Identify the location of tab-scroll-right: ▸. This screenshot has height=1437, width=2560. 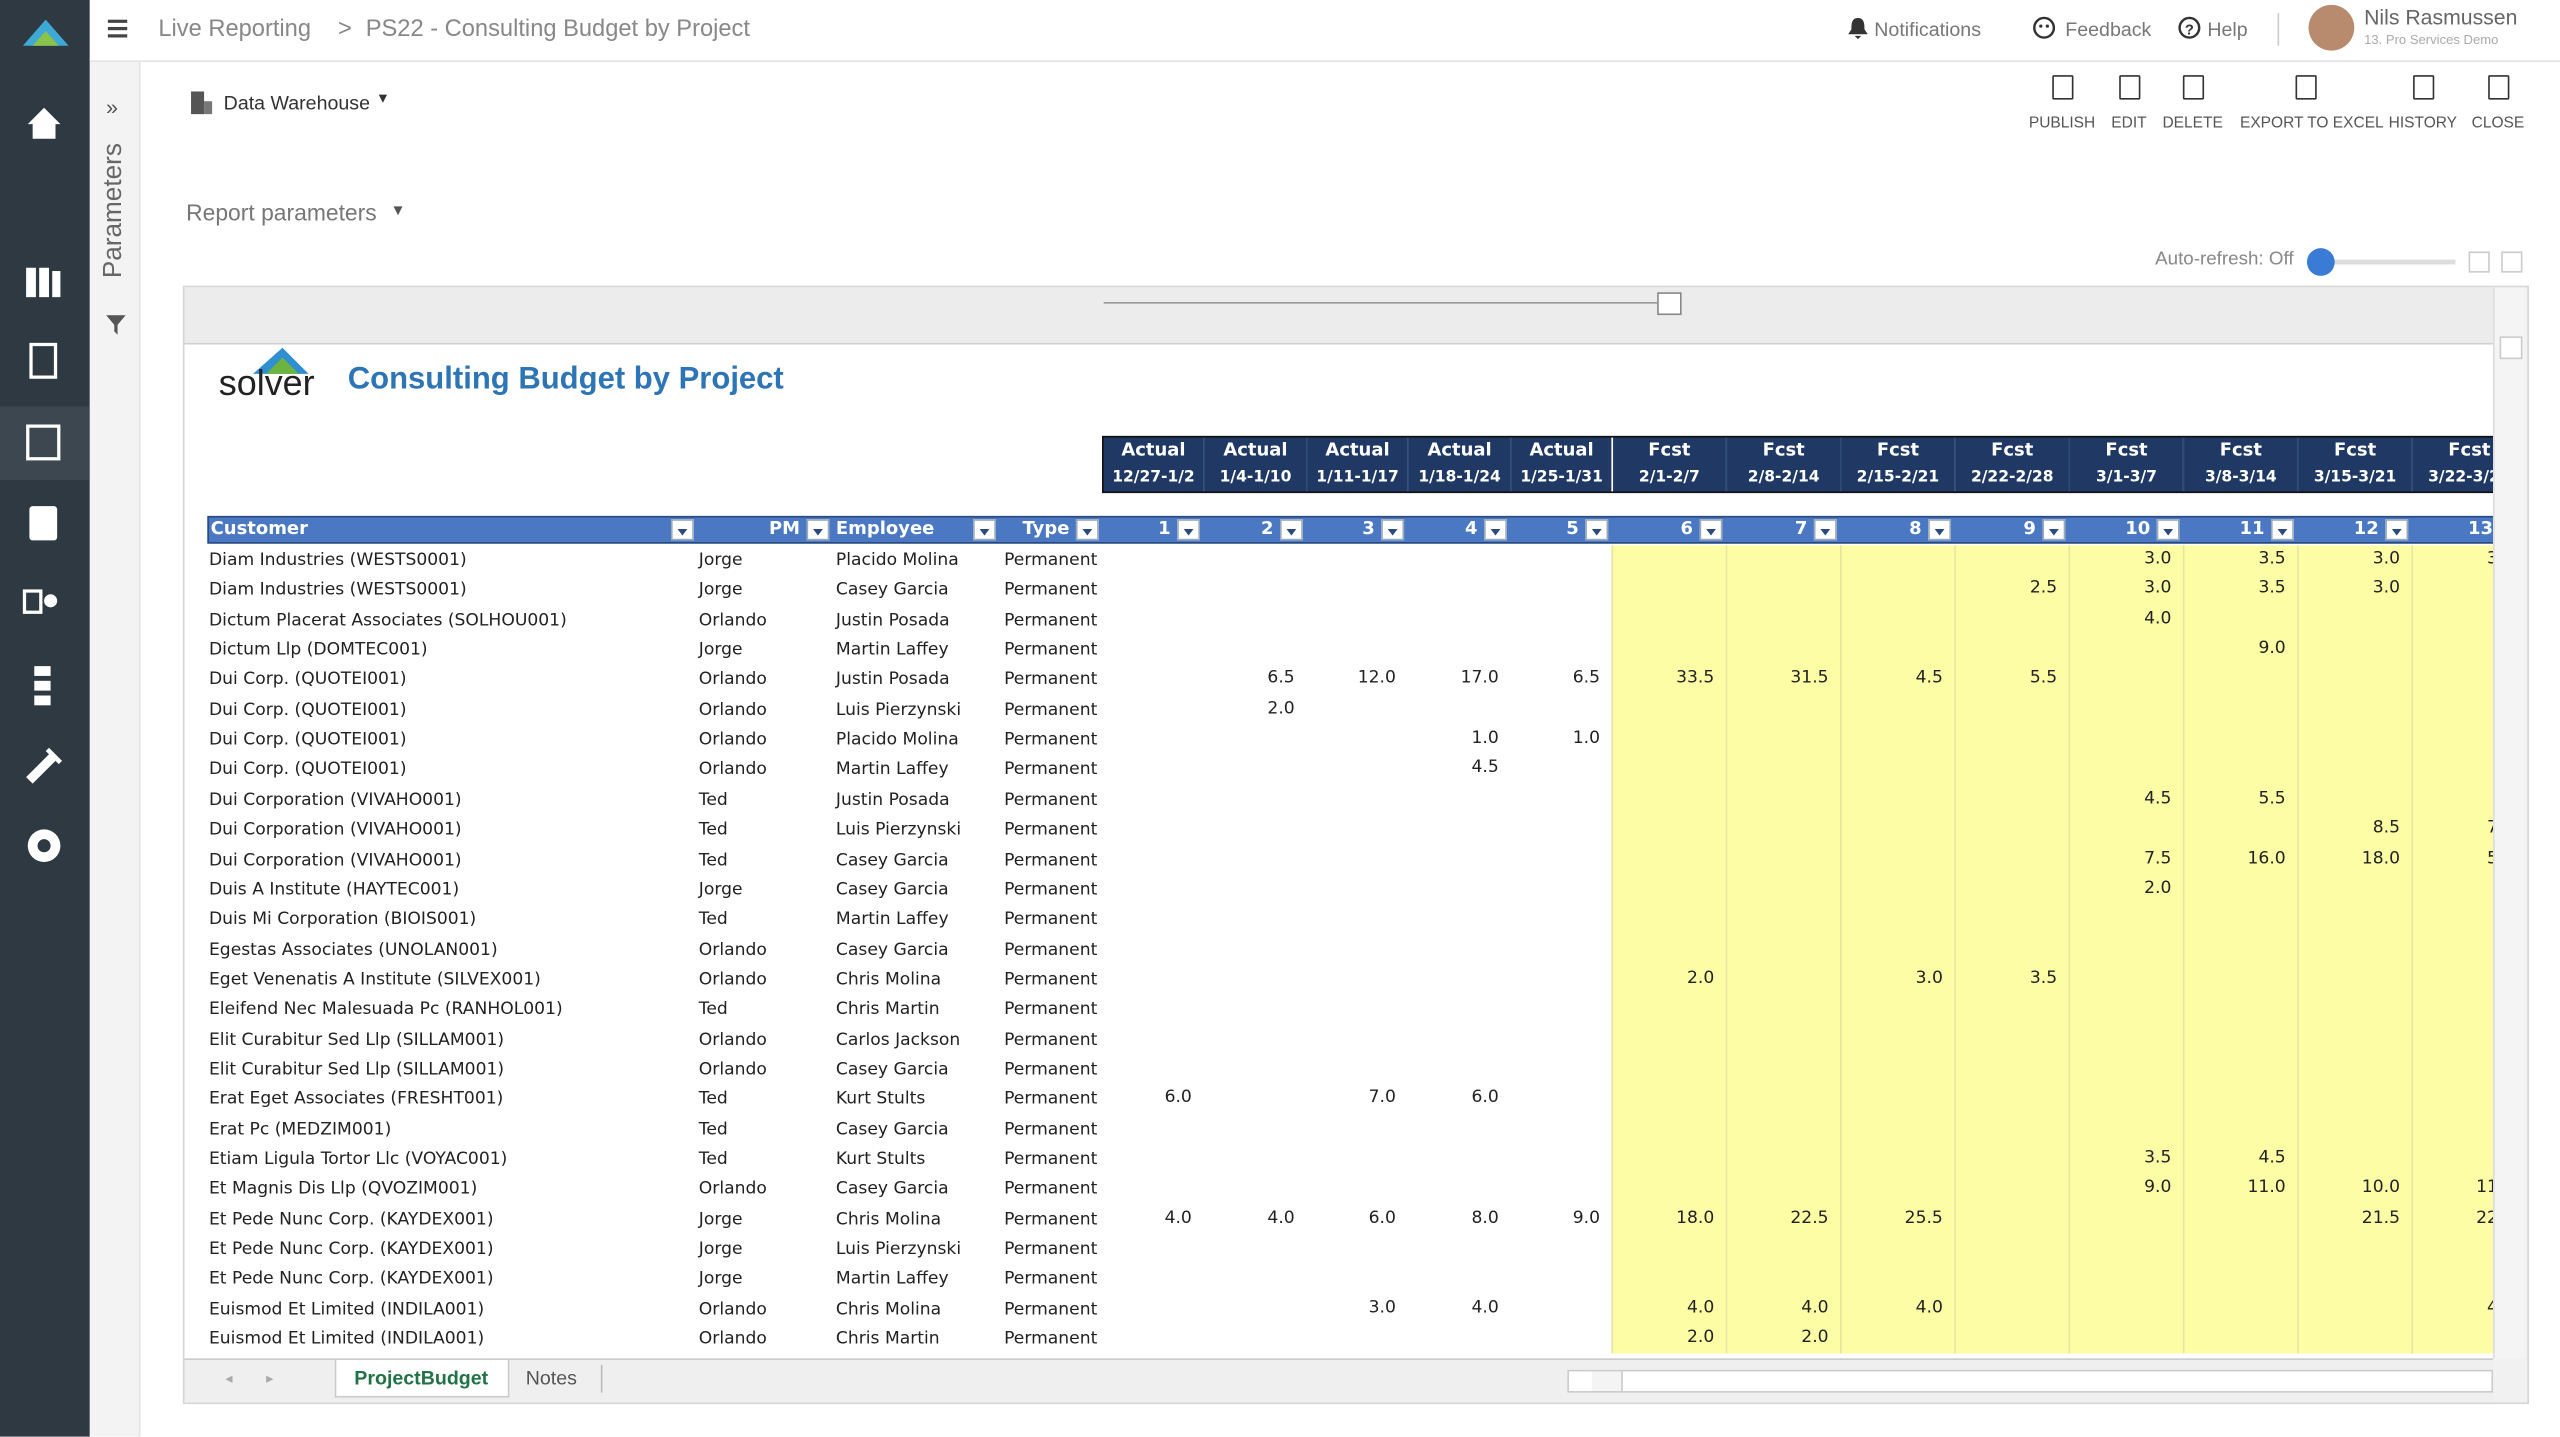
(270, 1378).